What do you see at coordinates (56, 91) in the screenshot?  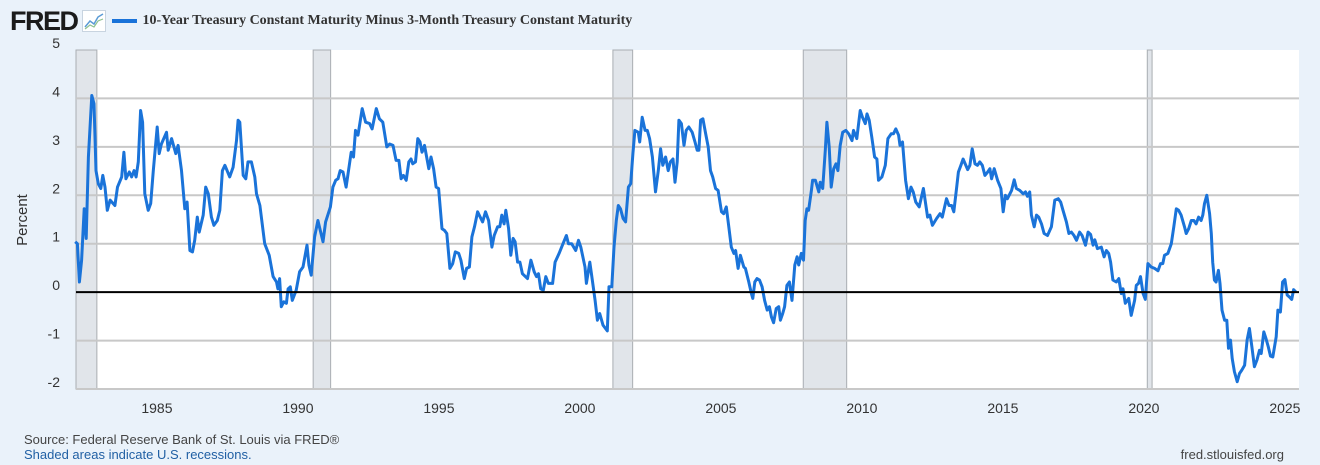 I see `y-tick-label: 4` at bounding box center [56, 91].